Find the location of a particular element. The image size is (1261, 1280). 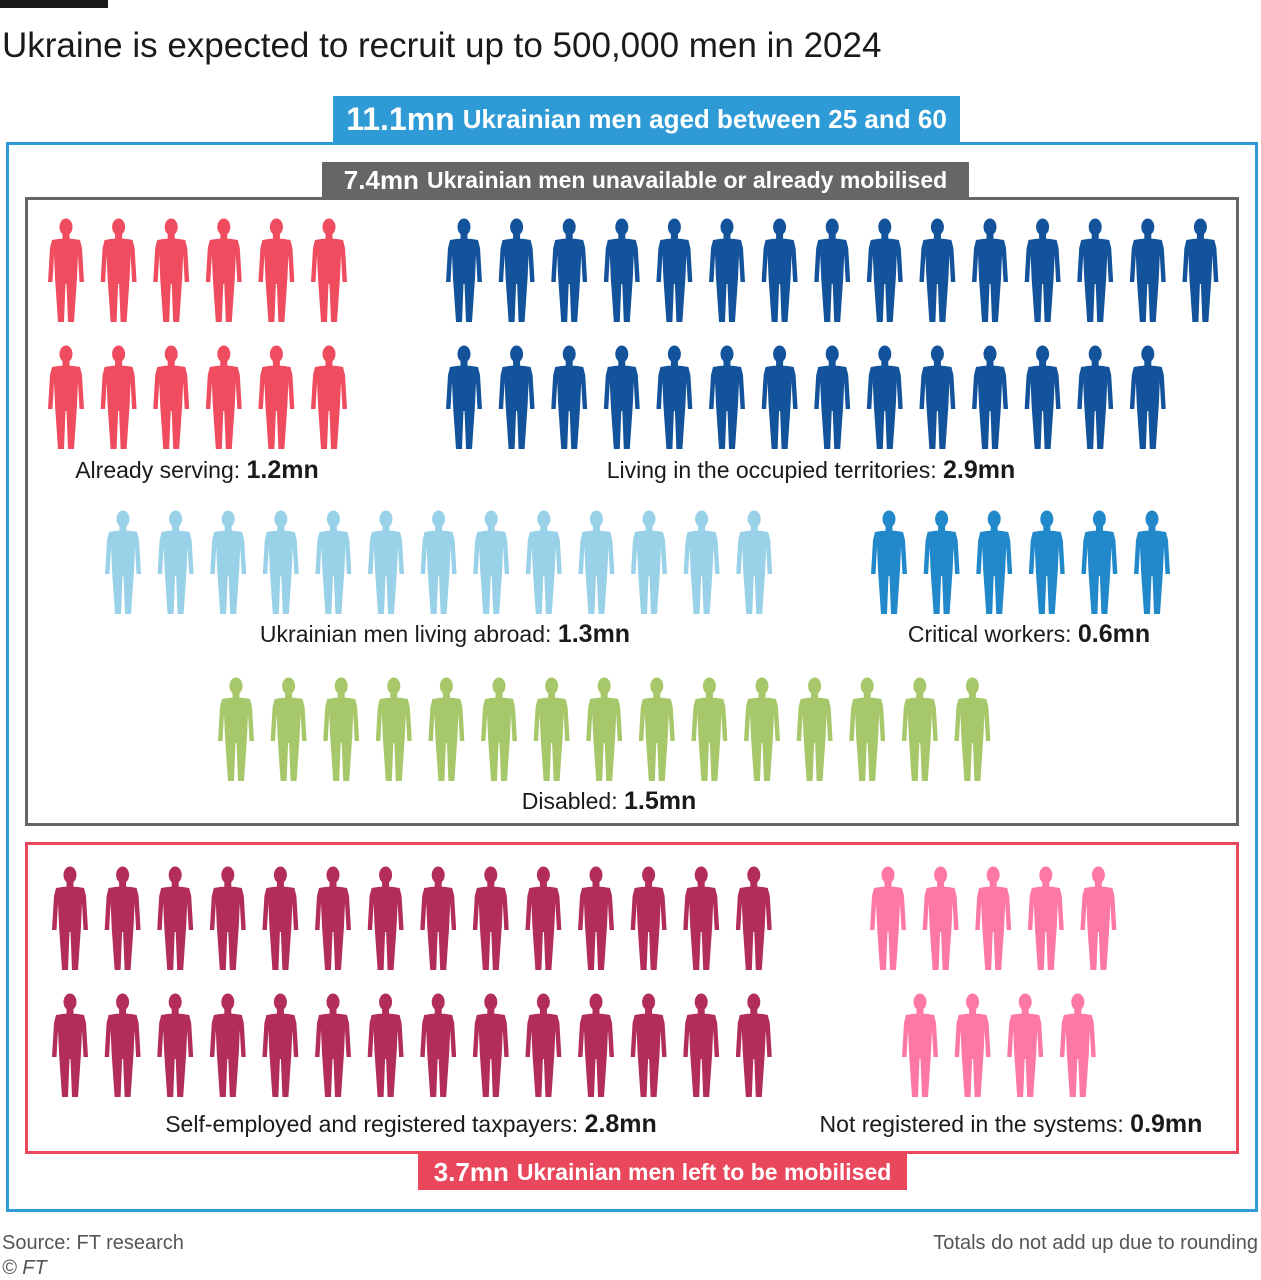

total-men-text: Ukrainian men aged between 25 and 60 is located at coordinates (704, 118).